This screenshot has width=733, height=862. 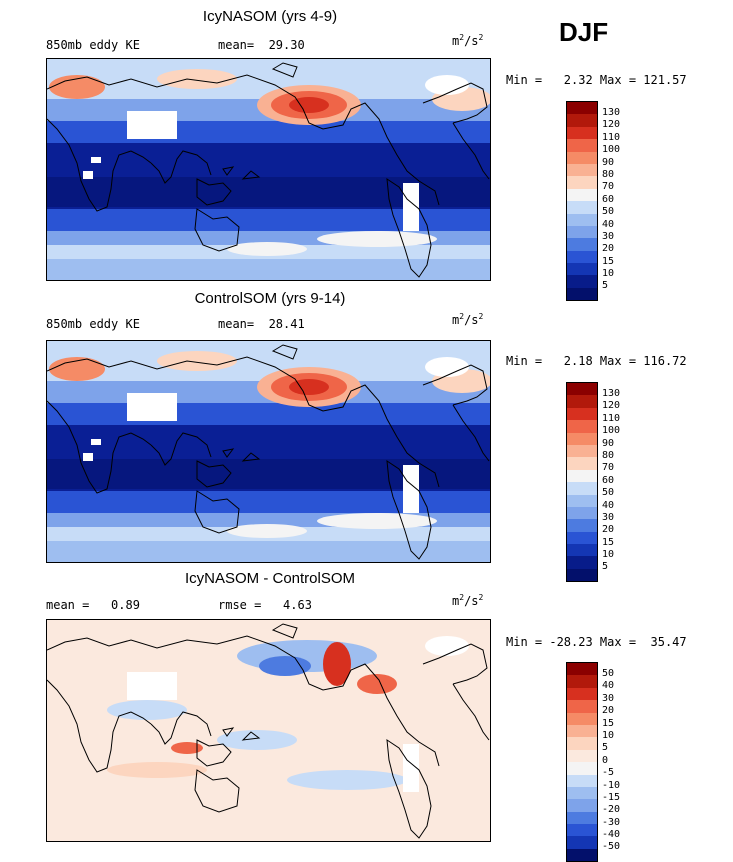 I want to click on colorbar-tick-label: -40, so click(x=611, y=835).